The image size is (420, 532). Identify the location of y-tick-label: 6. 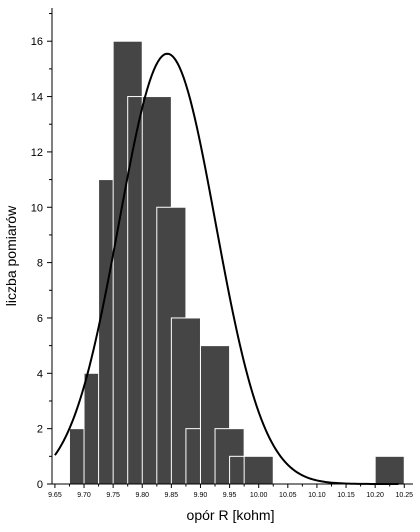
(40, 319).